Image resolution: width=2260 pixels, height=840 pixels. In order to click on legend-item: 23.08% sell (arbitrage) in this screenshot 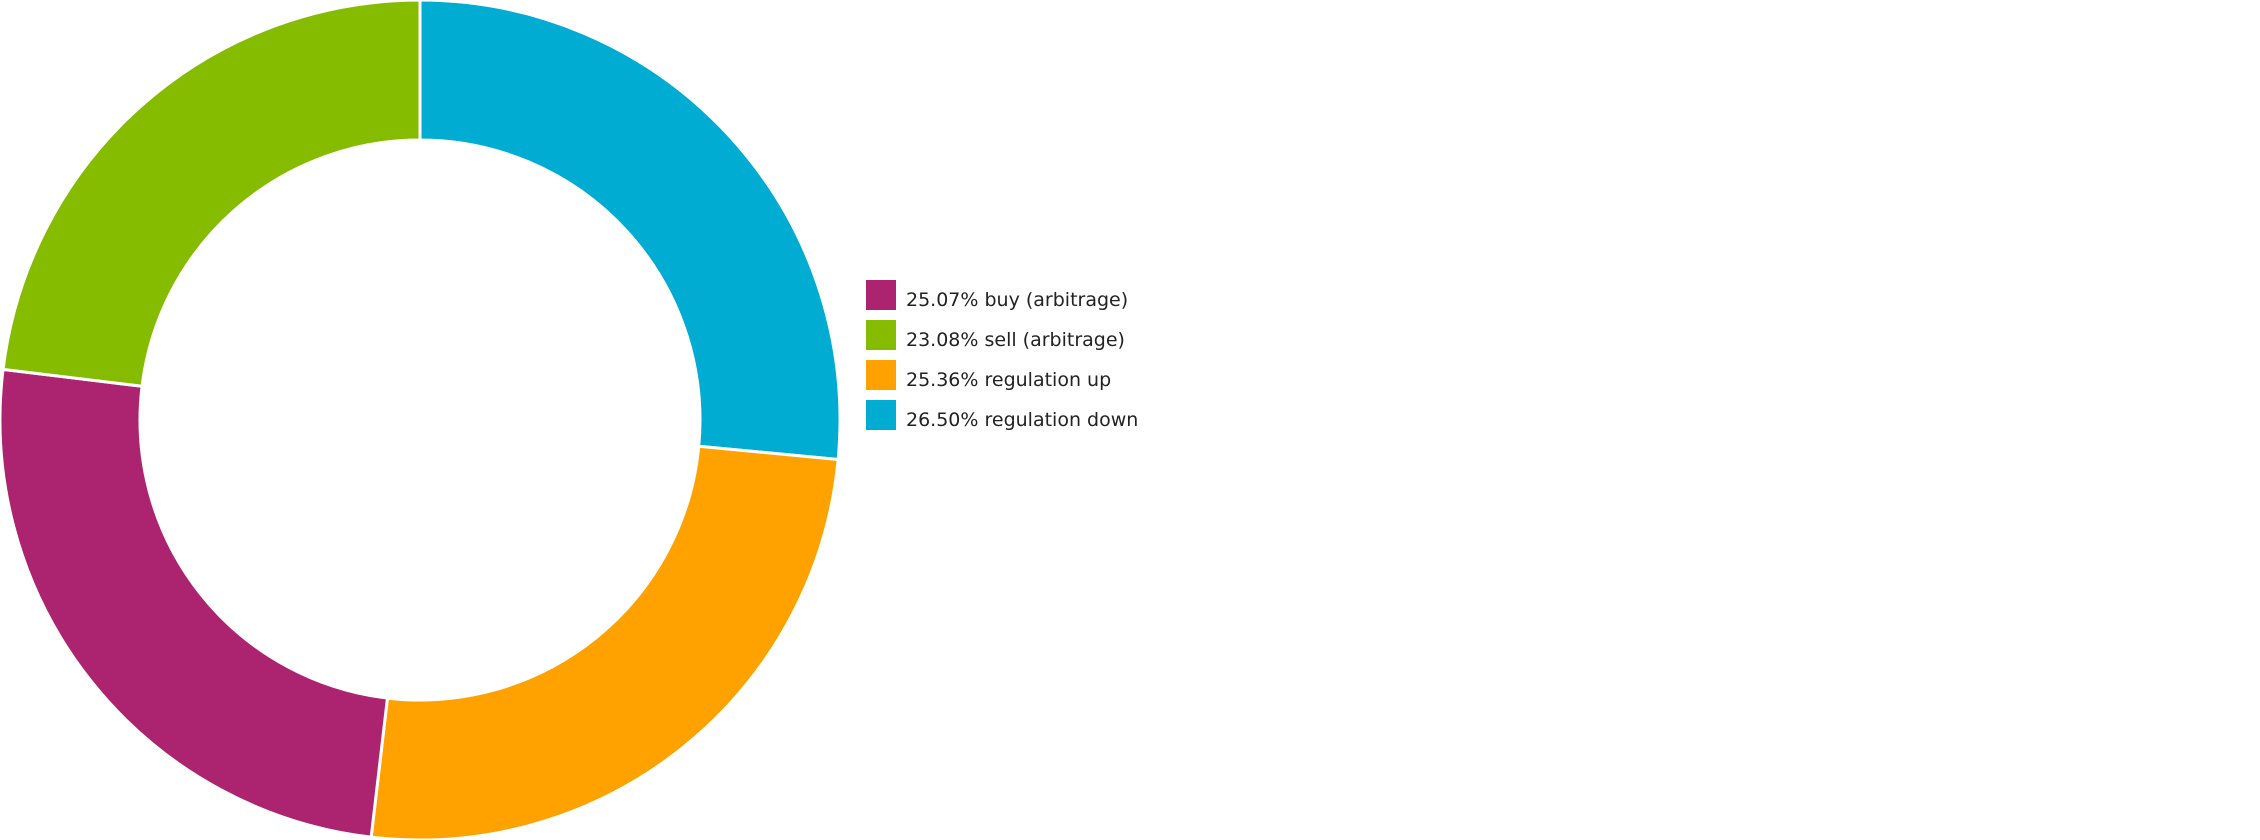, I will do `click(995, 335)`.